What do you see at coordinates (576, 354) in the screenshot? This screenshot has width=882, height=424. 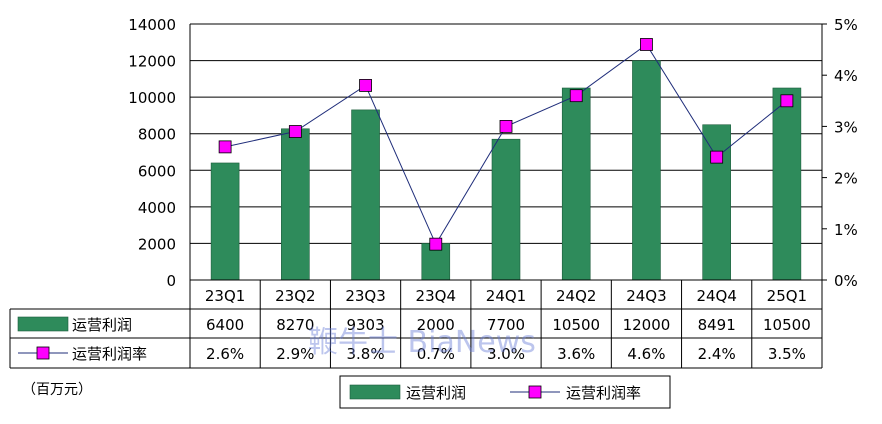 I see `data-label: 3.6%` at bounding box center [576, 354].